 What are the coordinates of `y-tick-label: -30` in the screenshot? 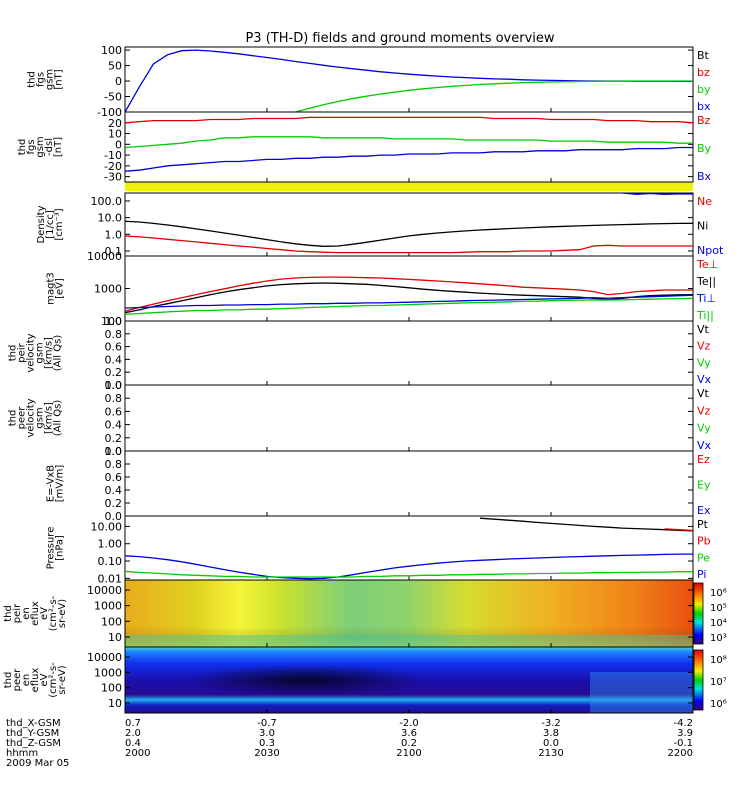 It's located at (113, 177).